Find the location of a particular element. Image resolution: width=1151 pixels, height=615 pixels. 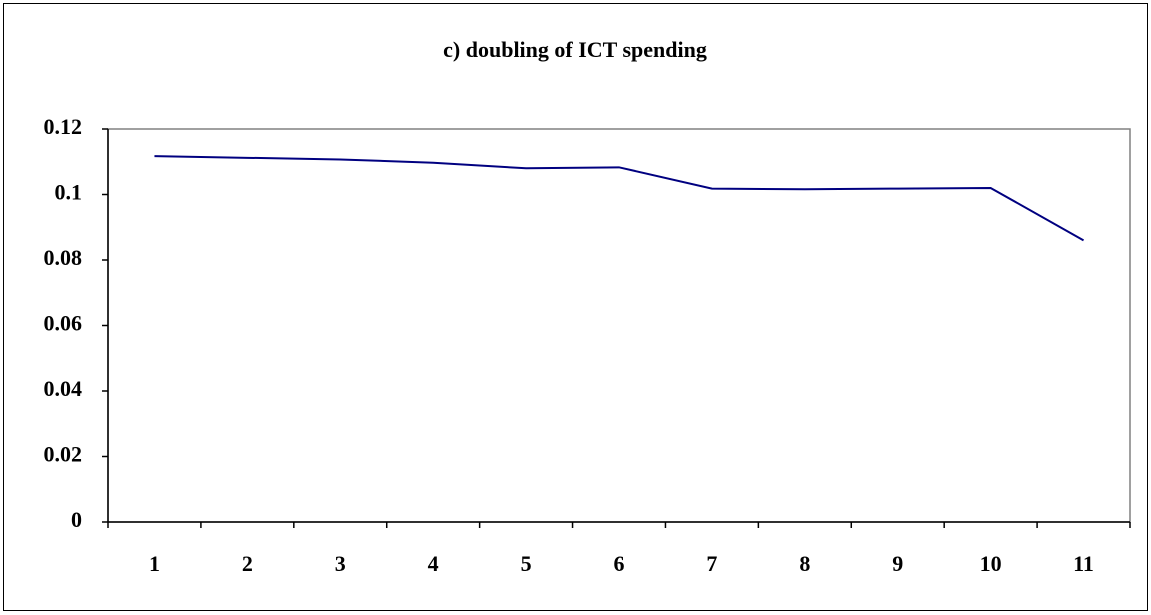

line-series is located at coordinates (619, 198).